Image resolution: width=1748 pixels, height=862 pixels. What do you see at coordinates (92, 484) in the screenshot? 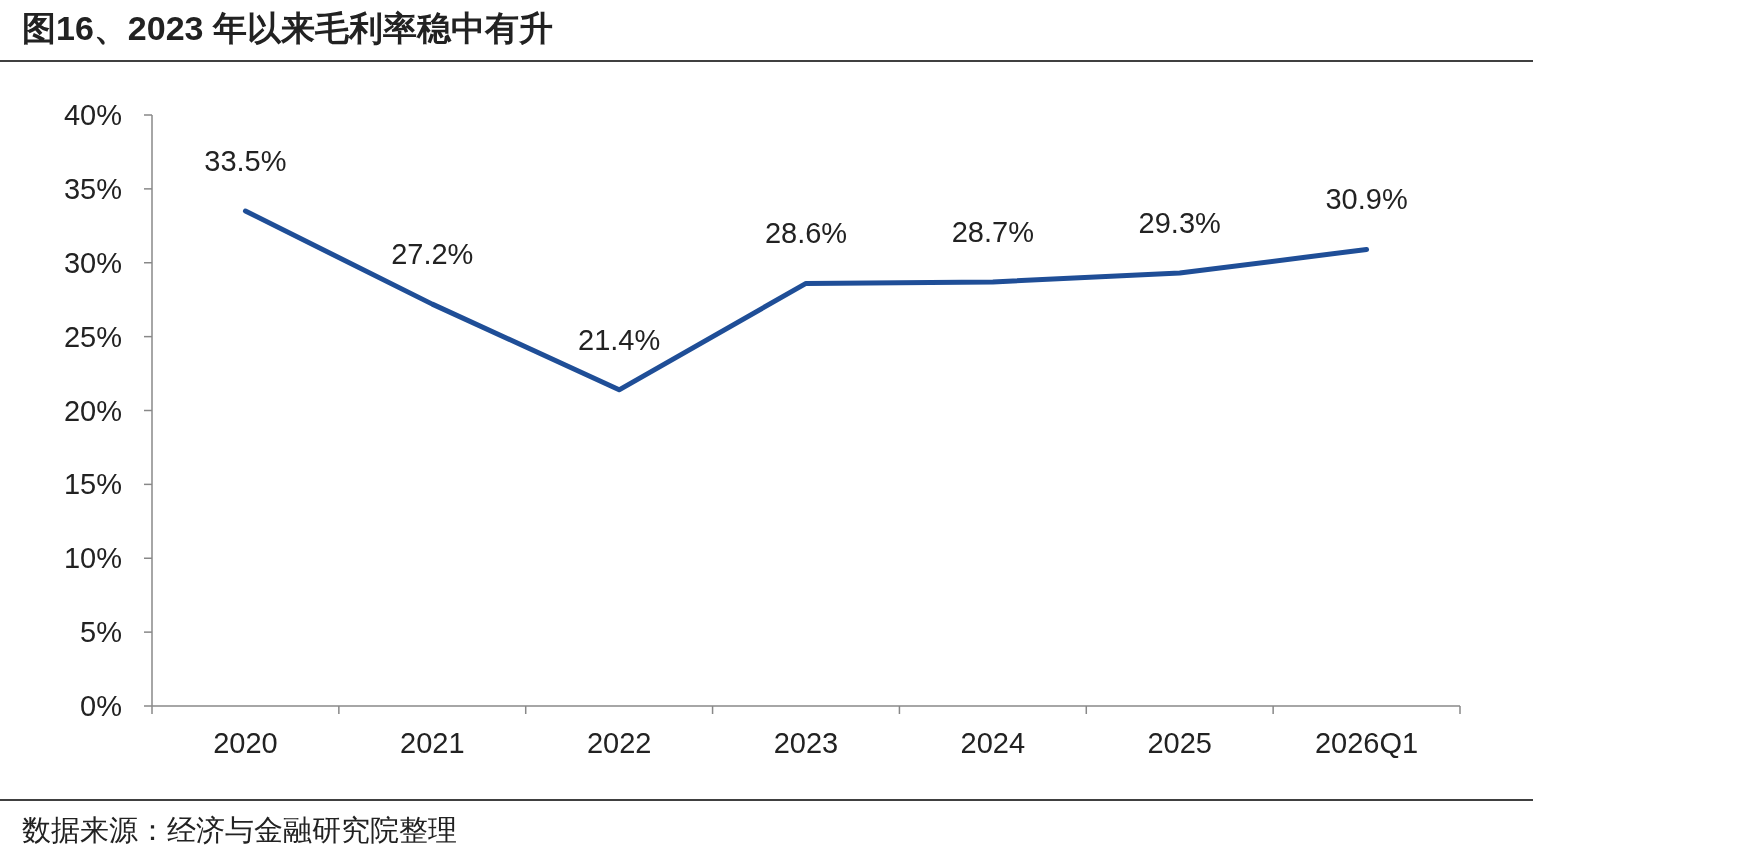
I see `ytick: 15%` at bounding box center [92, 484].